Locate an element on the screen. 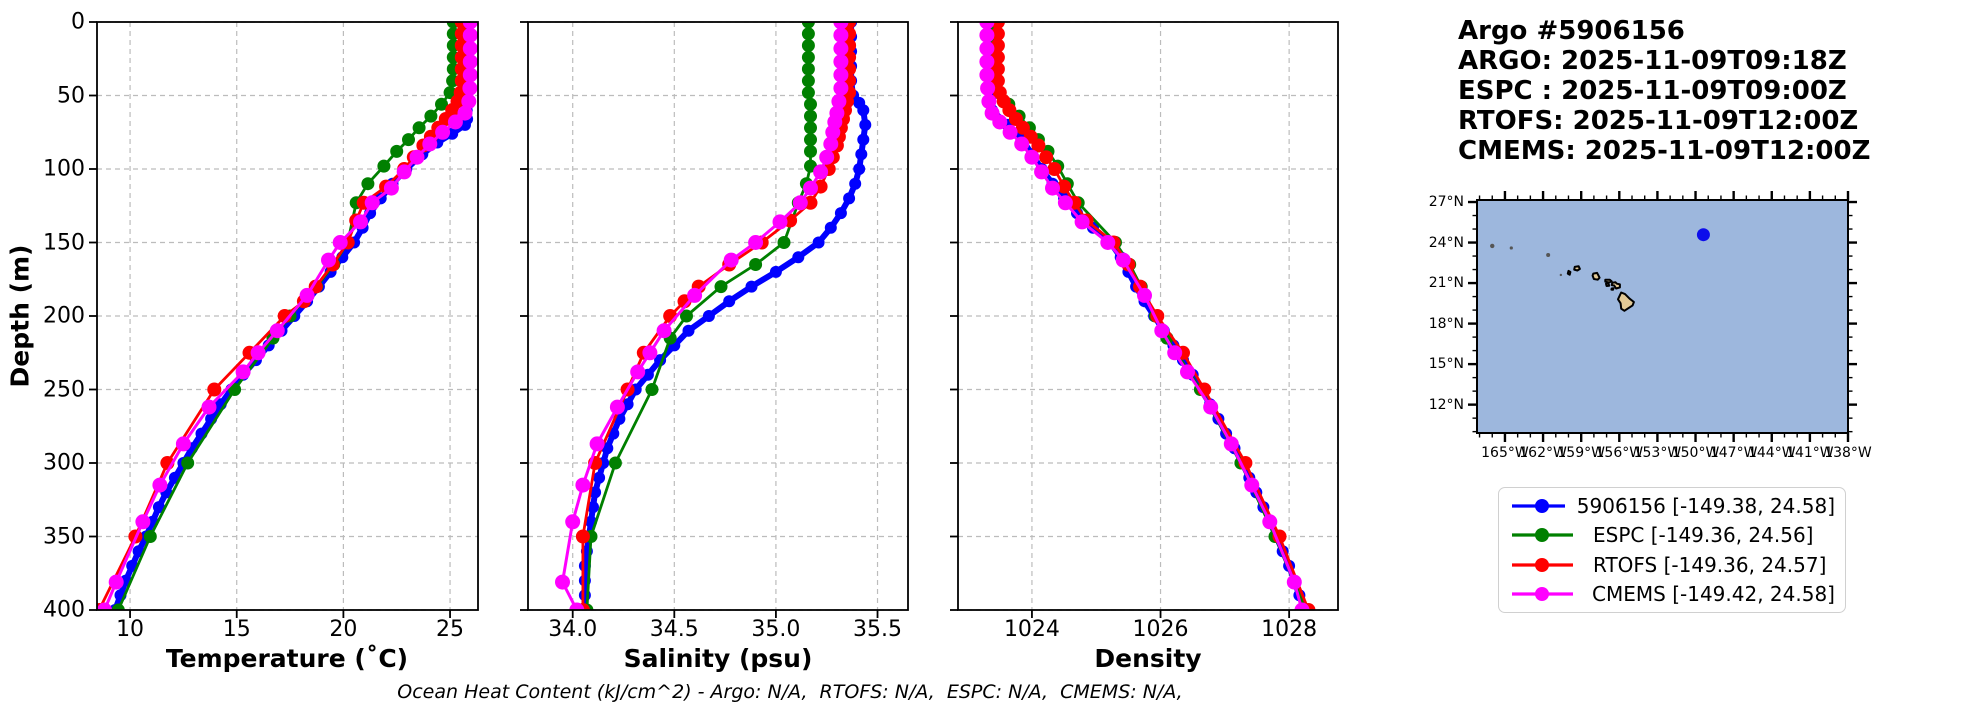 This screenshot has height=712, width=1967. density-series-espc is located at coordinates (1150, 316).